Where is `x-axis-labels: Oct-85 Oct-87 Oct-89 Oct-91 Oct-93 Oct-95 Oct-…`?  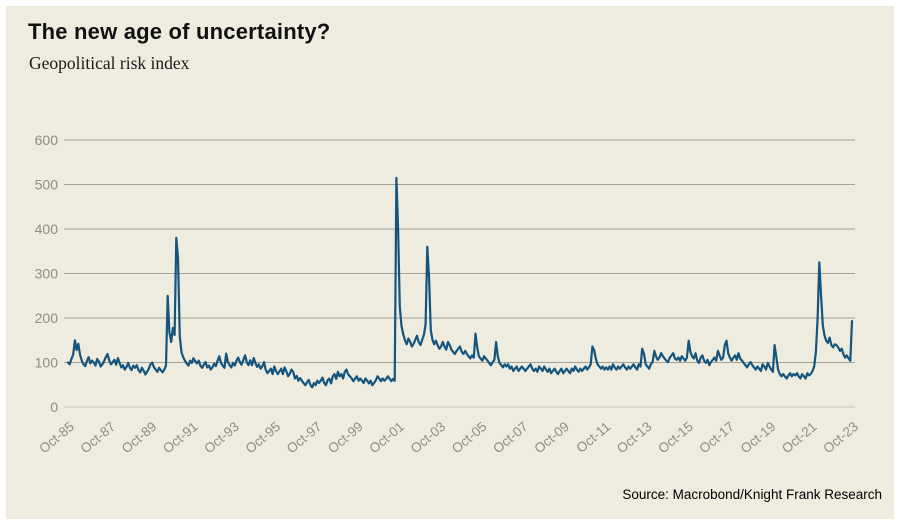
x-axis-labels: Oct-85 Oct-87 Oct-89 Oct-91 Oct-93 Oct-95 Oct-… is located at coordinates (448, 438).